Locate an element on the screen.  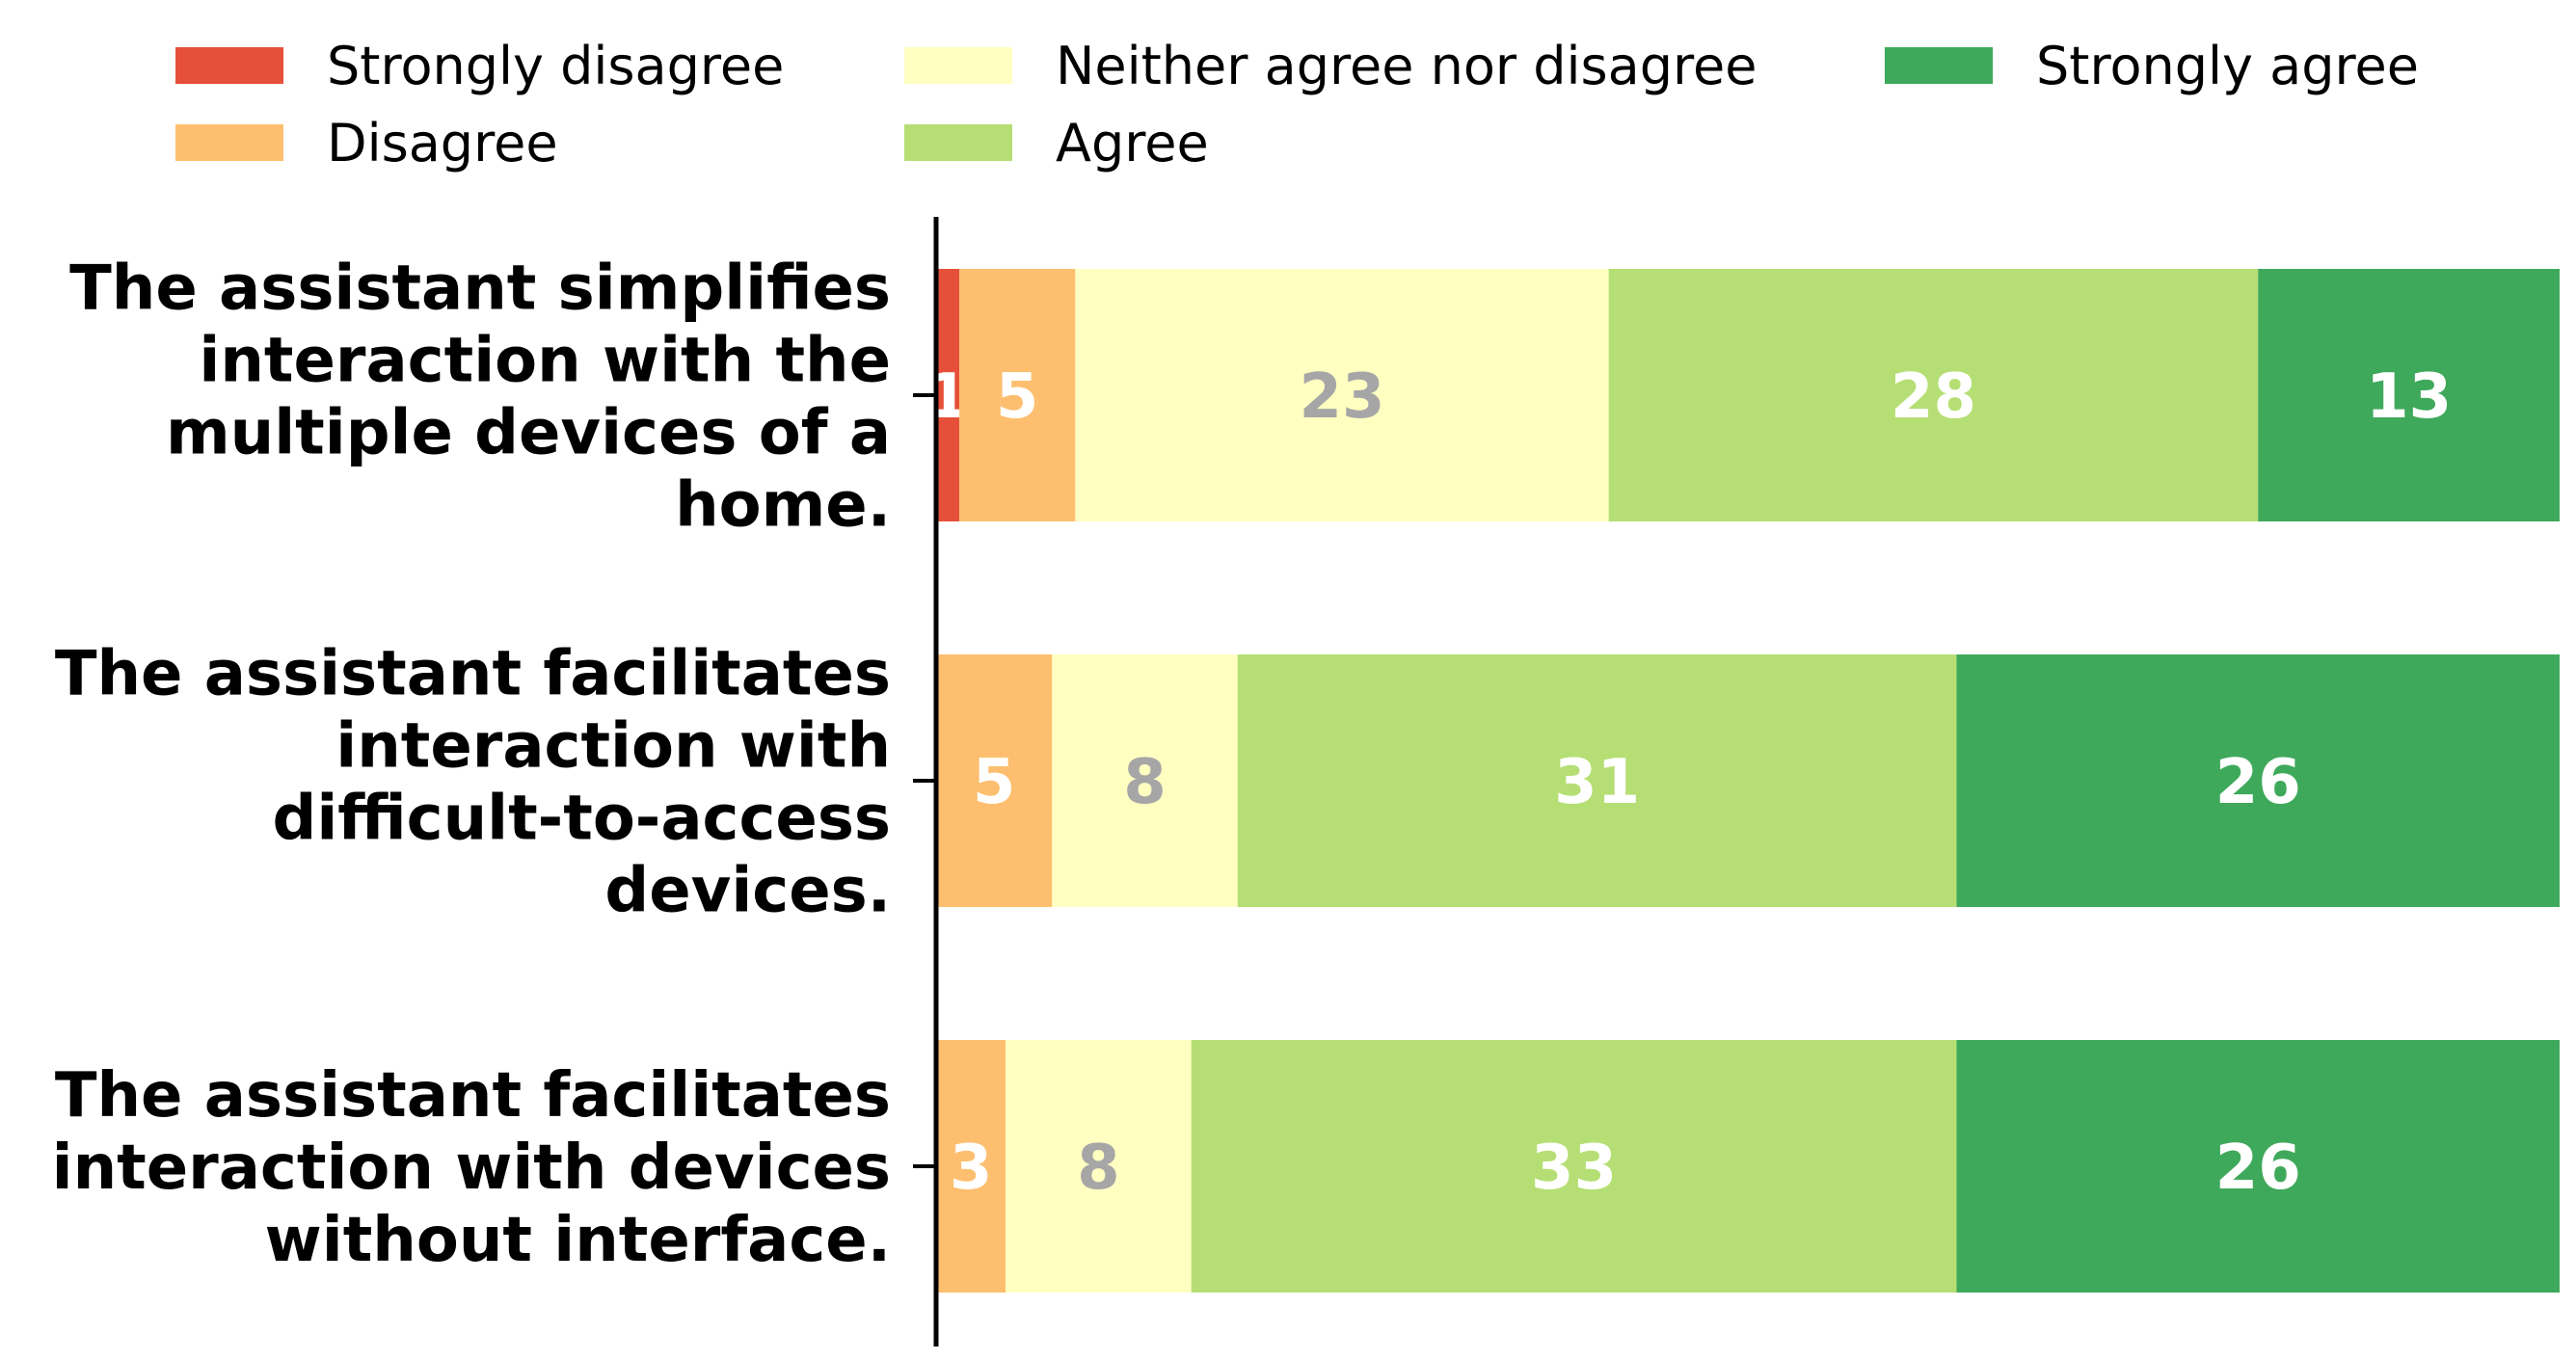
bar-value-label-strongly-agree-row-3: 26 is located at coordinates (2258, 1169).